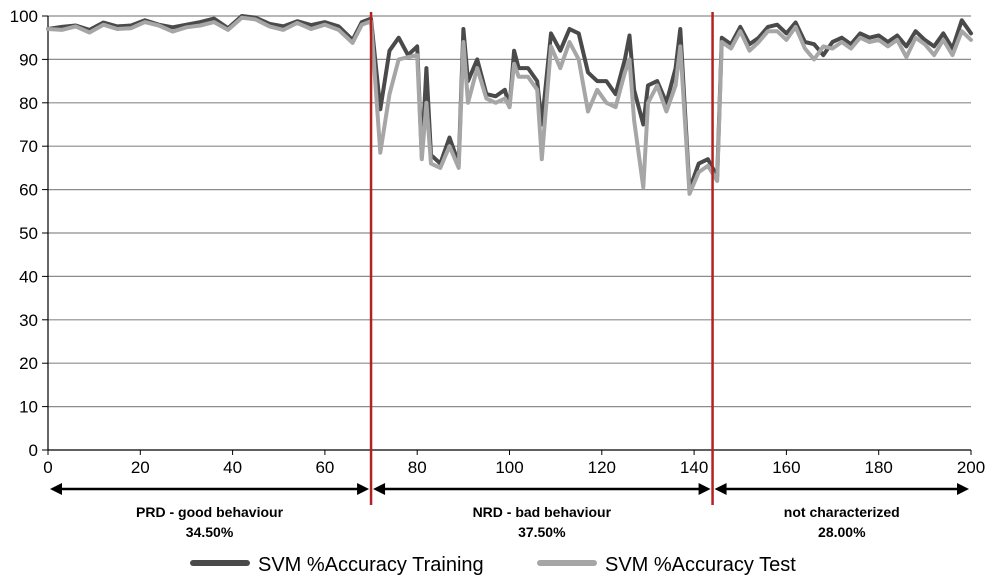  I want to click on y-tick-label: 60, so click(28, 190).